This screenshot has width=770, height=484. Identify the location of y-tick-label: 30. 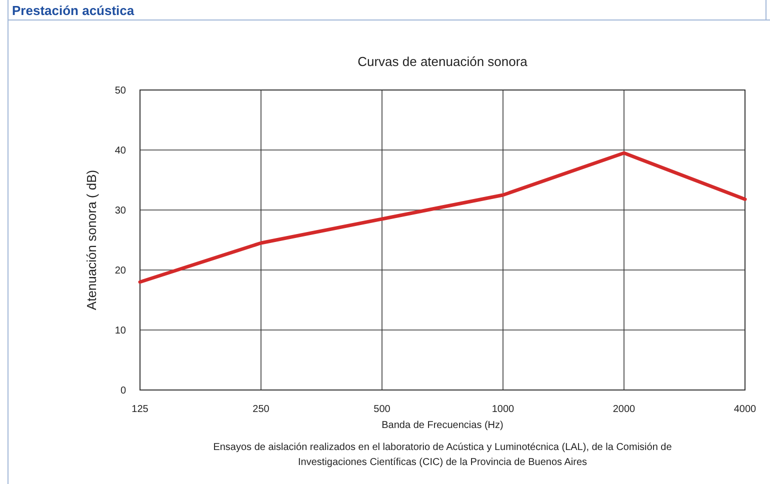
(120, 211).